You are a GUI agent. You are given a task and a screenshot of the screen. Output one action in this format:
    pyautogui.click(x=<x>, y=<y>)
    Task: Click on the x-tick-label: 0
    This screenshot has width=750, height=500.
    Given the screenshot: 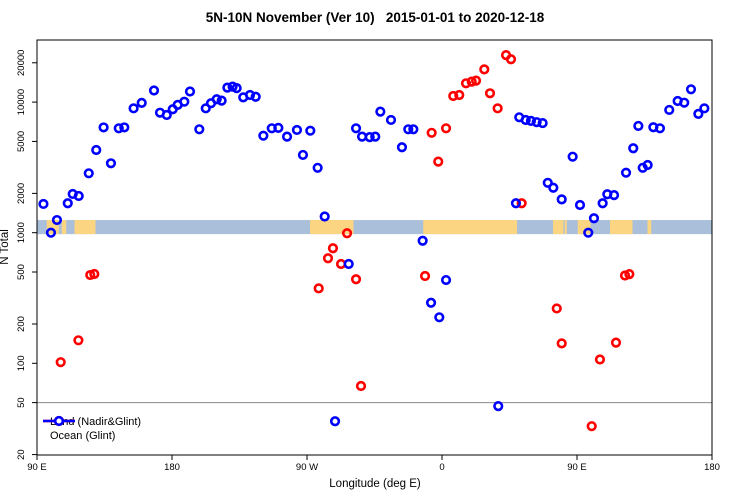 What is the action you would take?
    pyautogui.click(x=441, y=467)
    